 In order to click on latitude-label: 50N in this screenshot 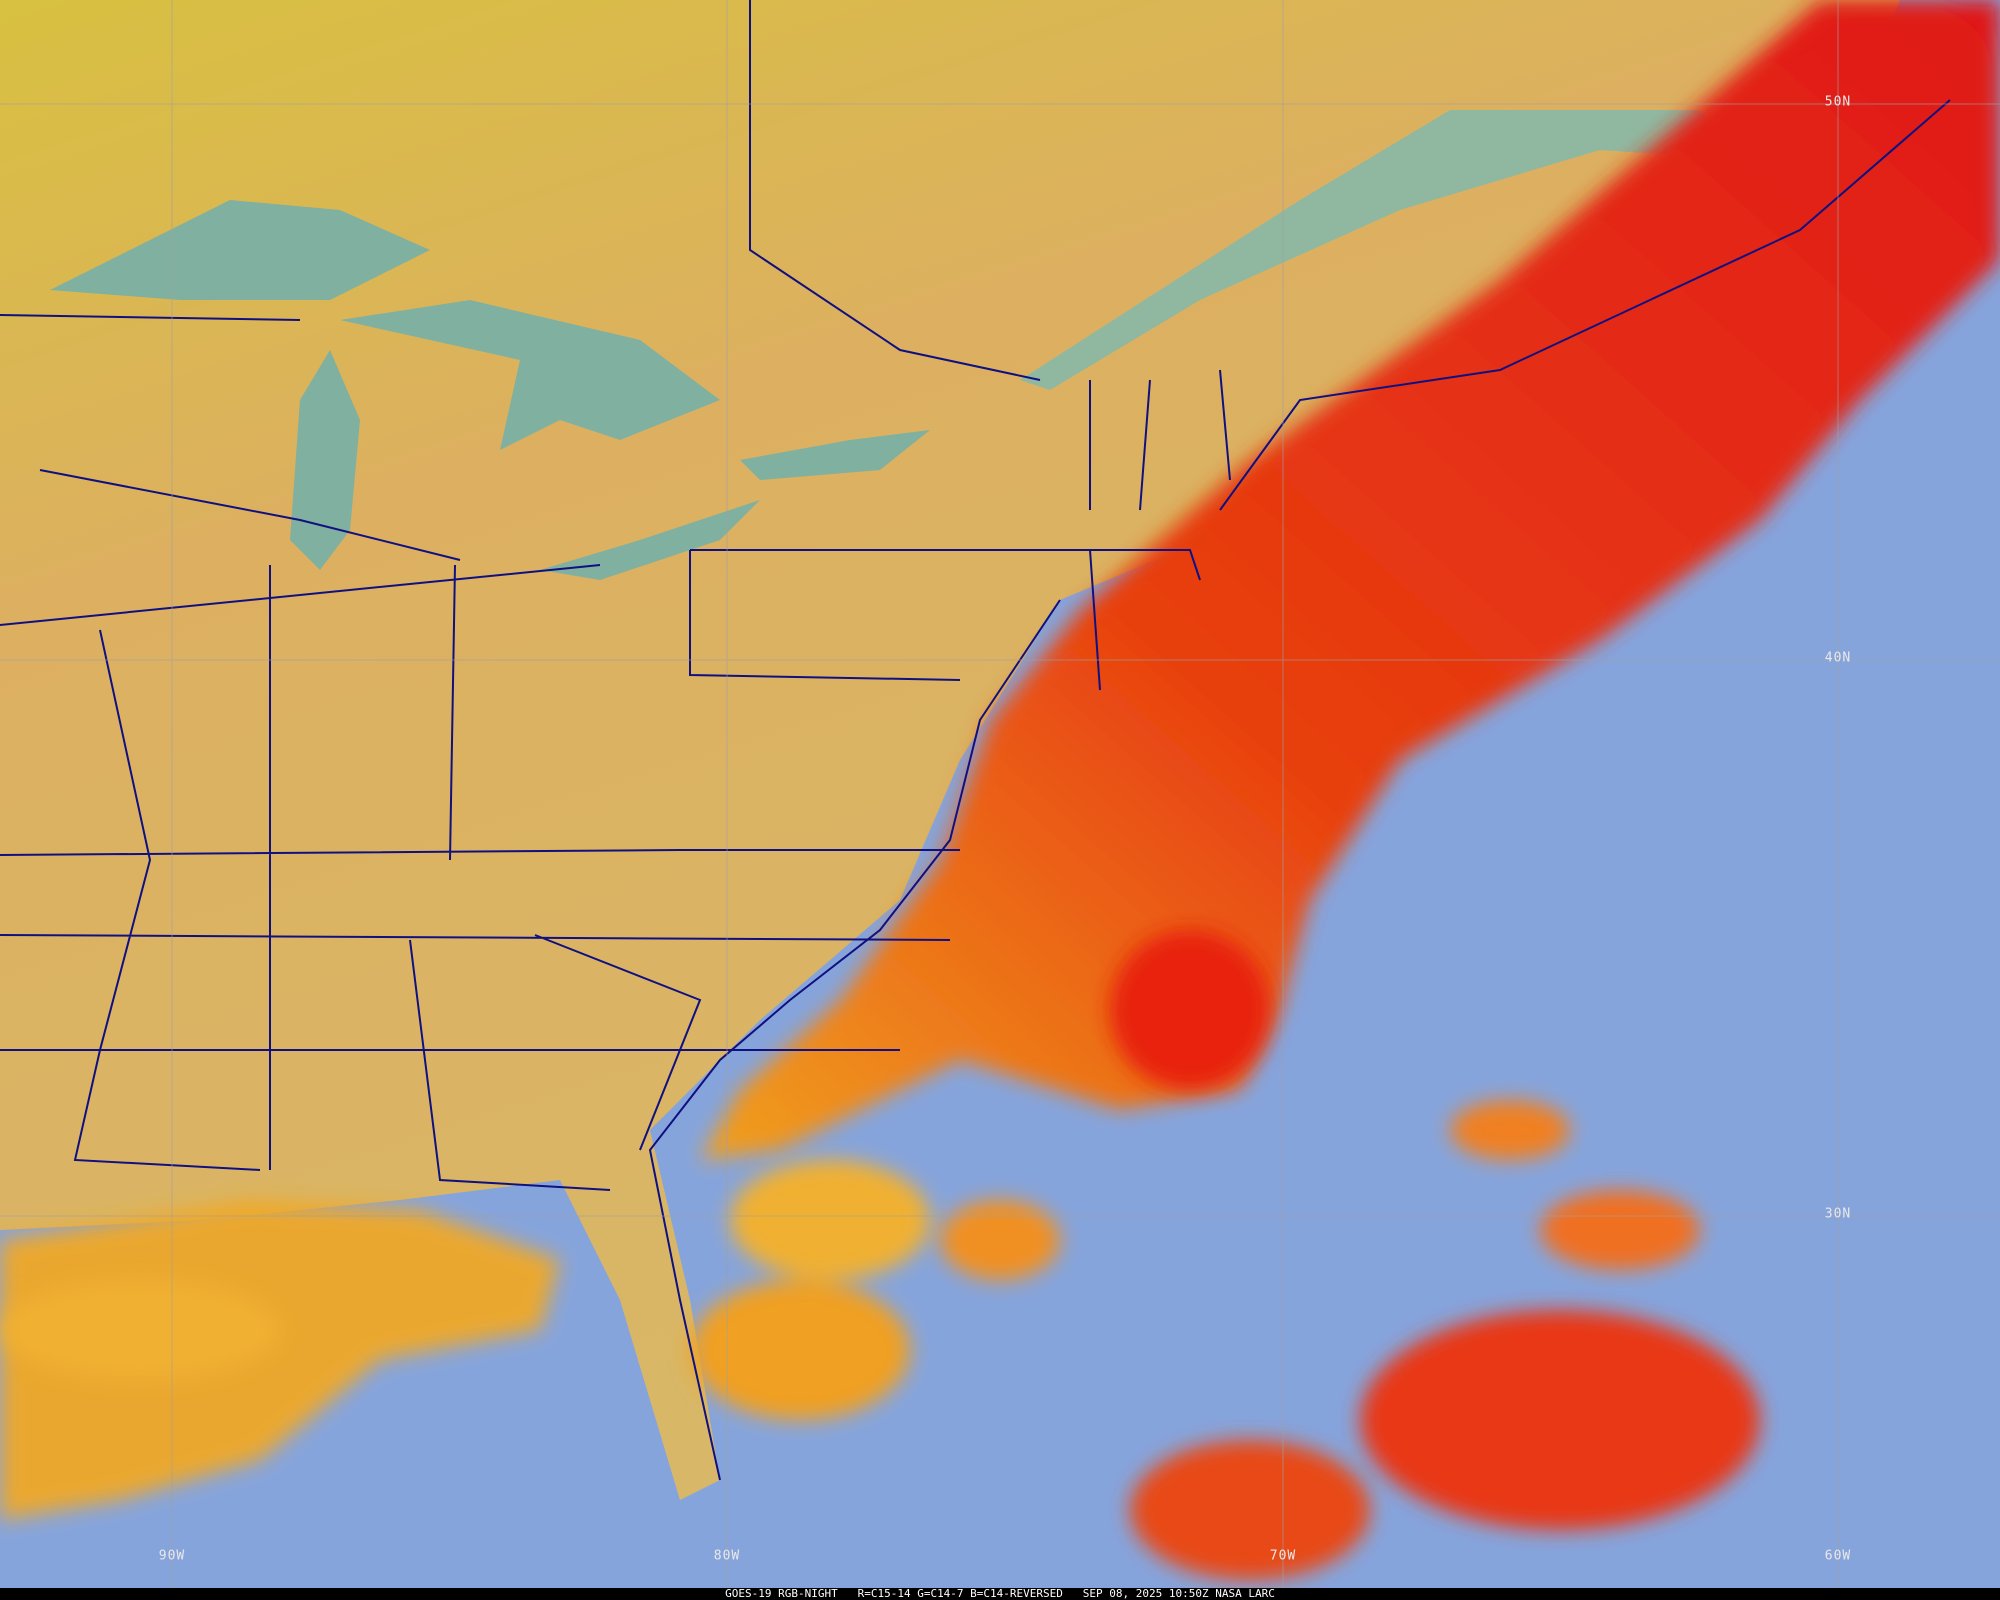, I will do `click(1838, 102)`.